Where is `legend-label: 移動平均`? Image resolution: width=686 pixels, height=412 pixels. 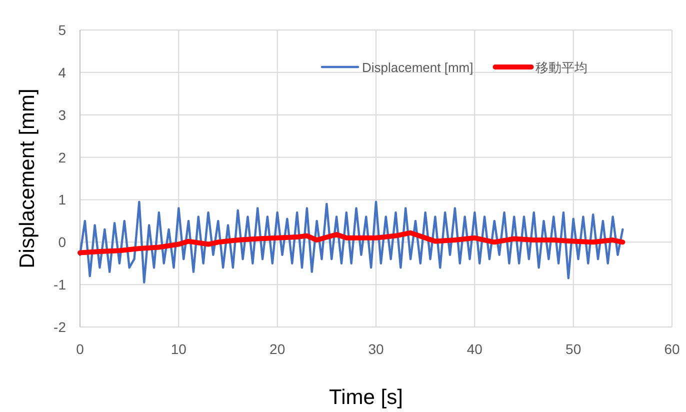 legend-label: 移動平均 is located at coordinates (561, 67).